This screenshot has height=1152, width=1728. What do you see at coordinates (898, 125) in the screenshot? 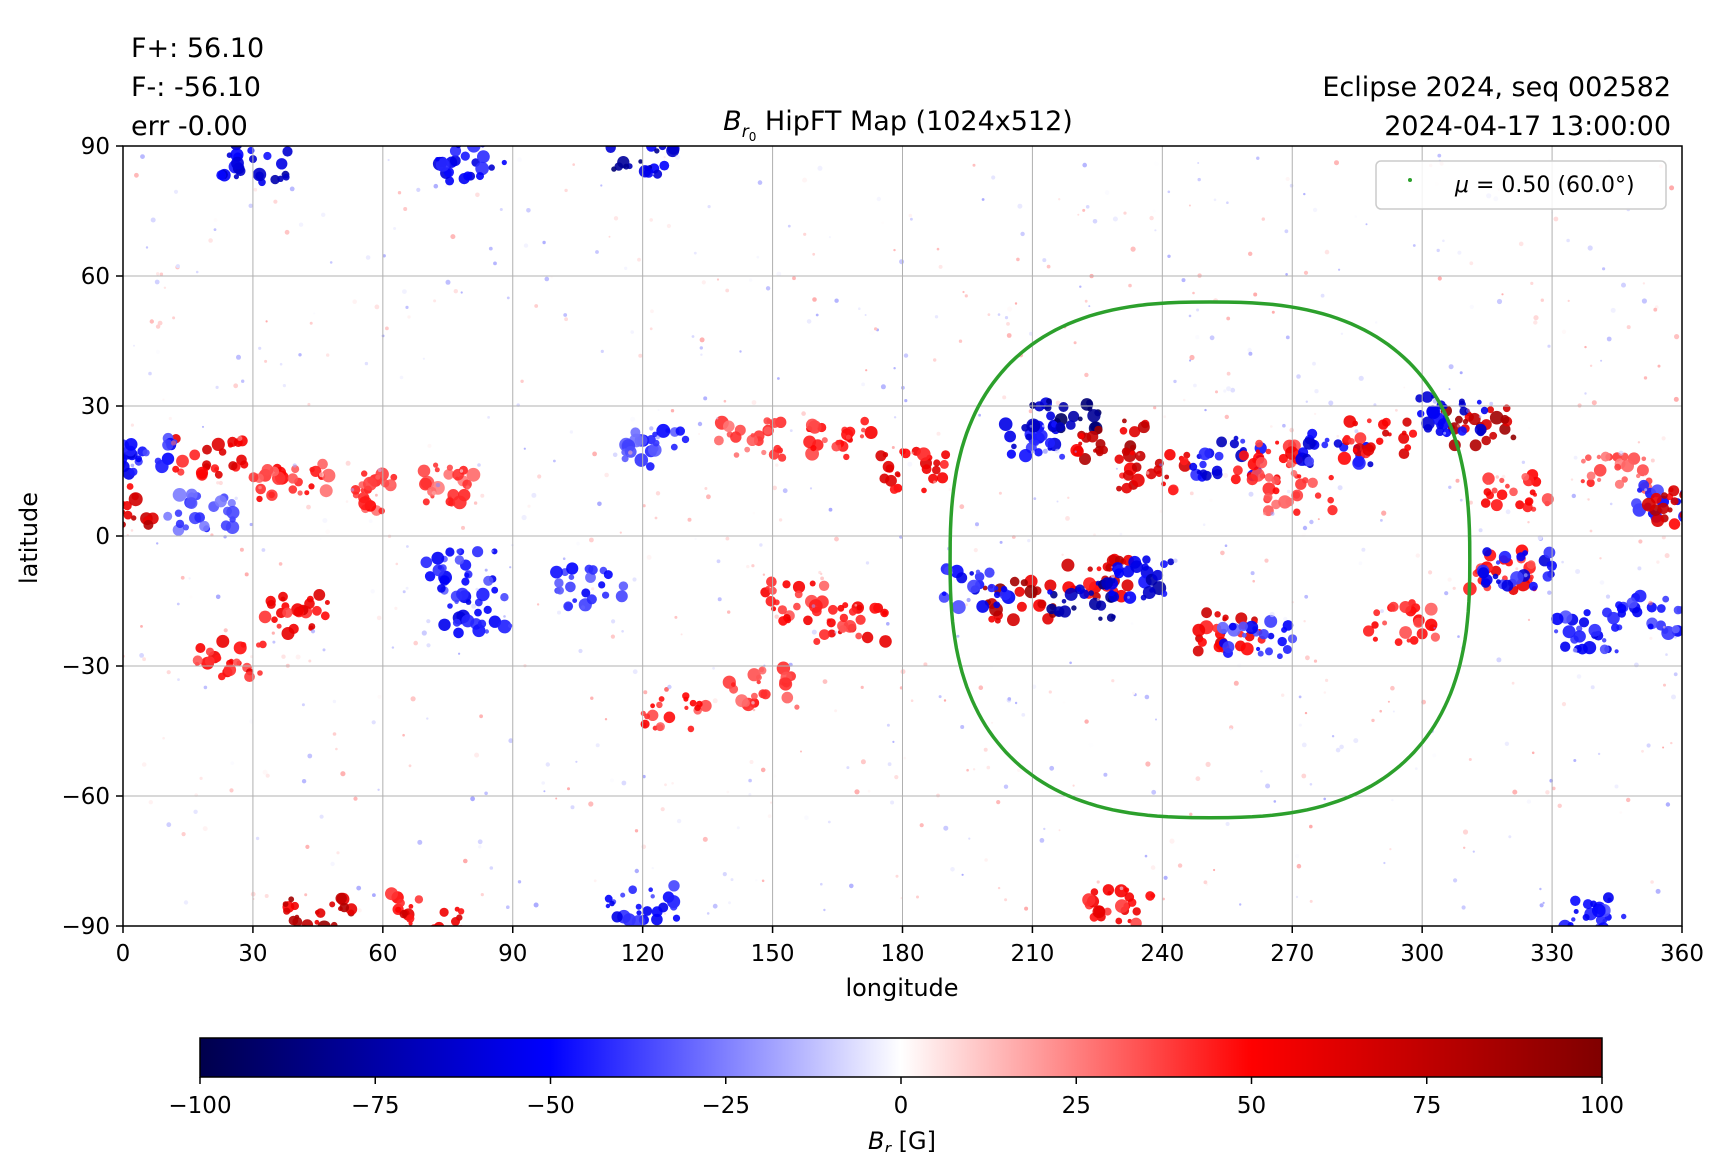
I see `chart-title: Br0 HipFT Map (1024x512)` at bounding box center [898, 125].